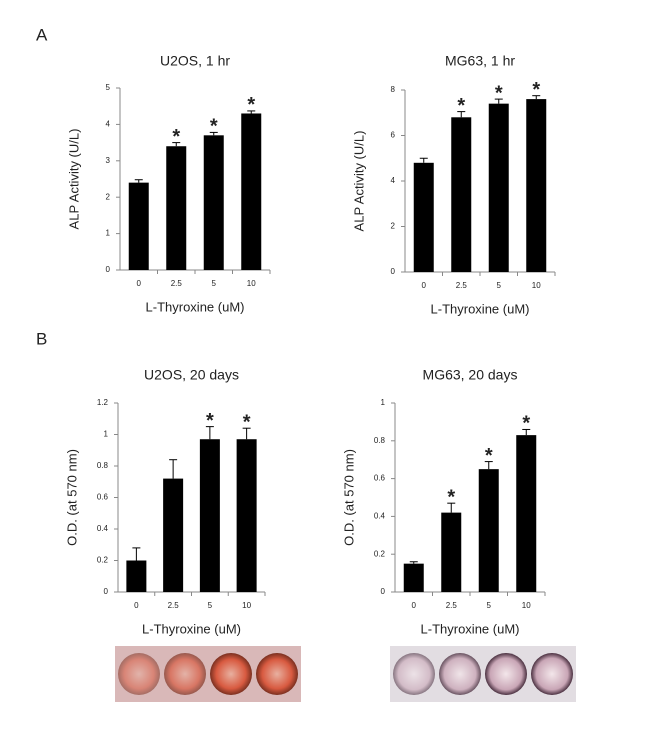 The height and width of the screenshot is (729, 654). Describe the element at coordinates (108, 160) in the screenshot. I see `y-tick-label: 3` at that location.